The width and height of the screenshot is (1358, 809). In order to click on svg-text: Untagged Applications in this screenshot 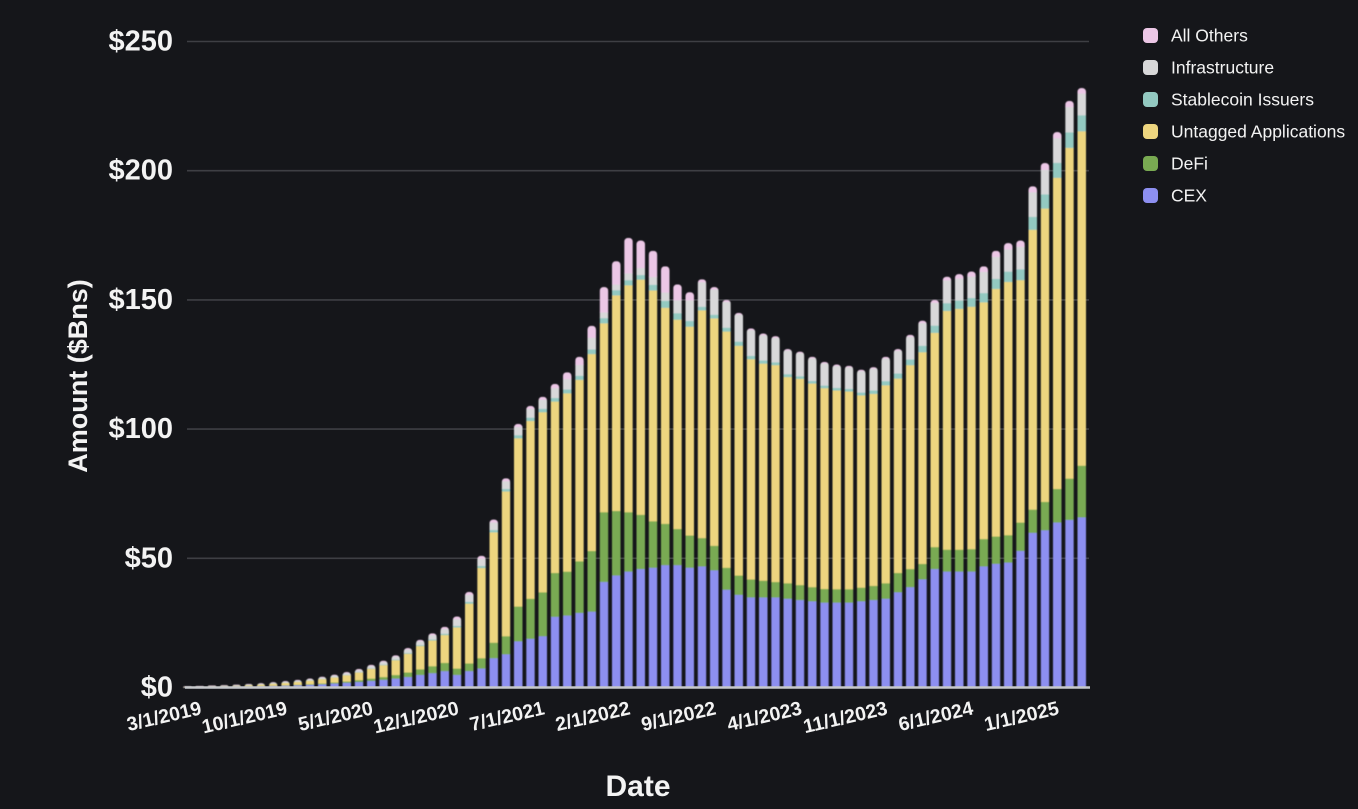, I will do `click(1258, 132)`.